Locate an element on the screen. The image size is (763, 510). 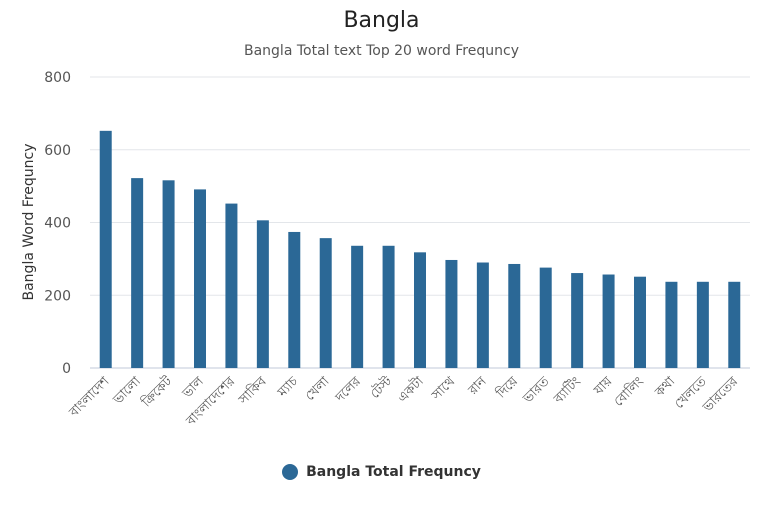
x-tick-label: ভারতের is located at coordinates (721, 395).